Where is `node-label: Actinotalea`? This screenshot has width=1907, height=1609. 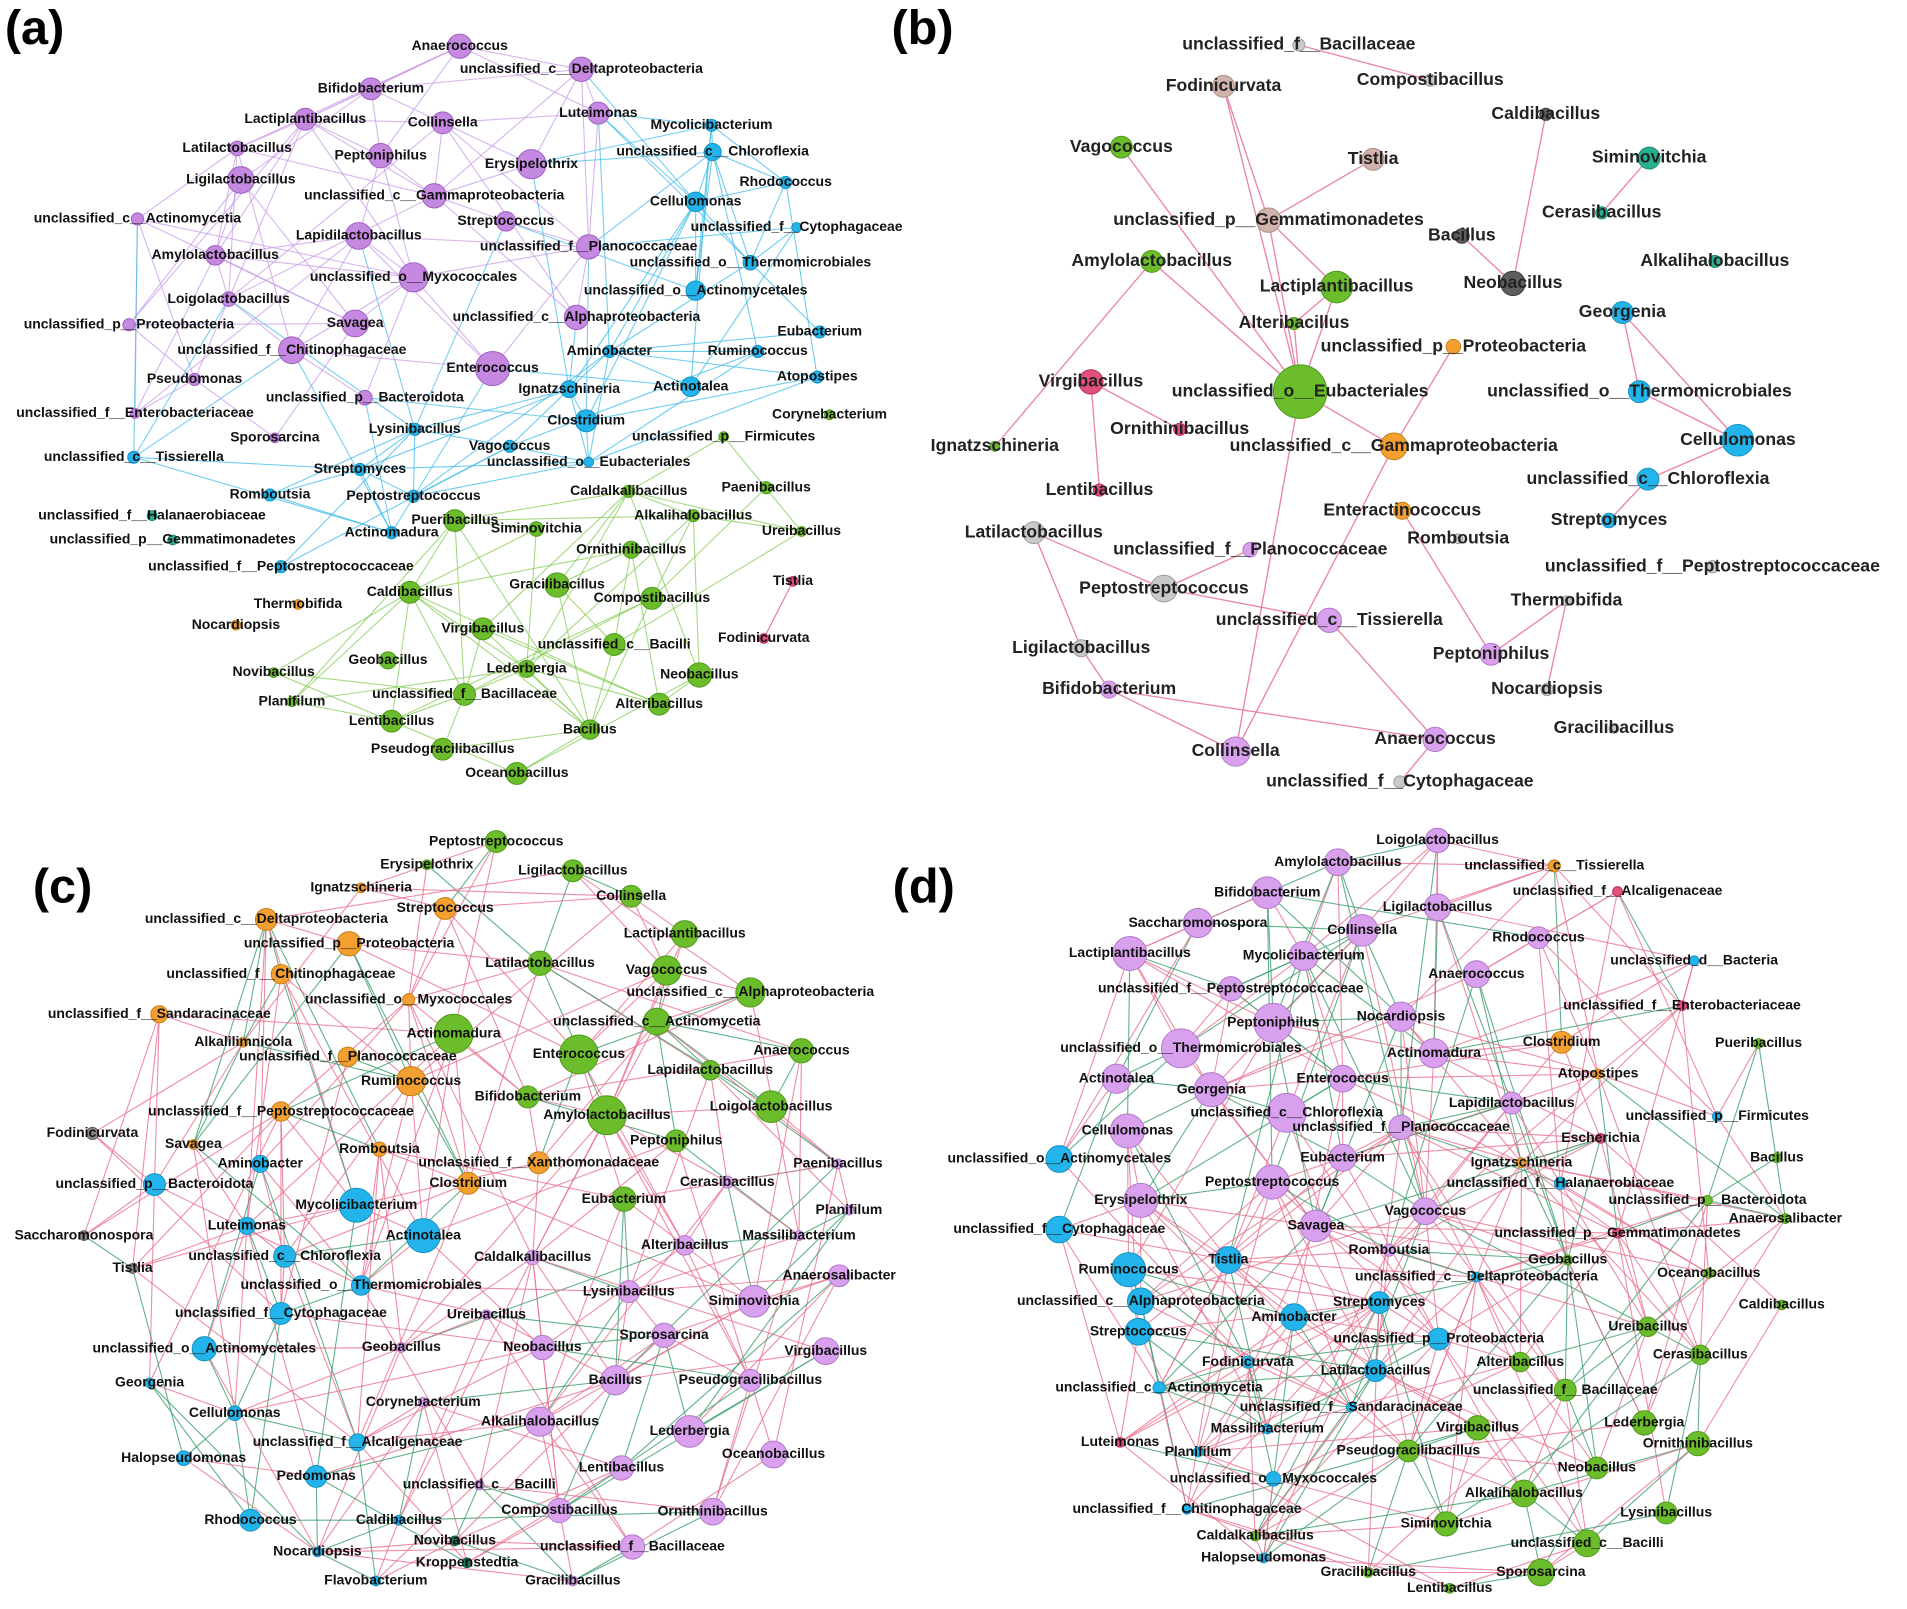 node-label: Actinotalea is located at coordinates (424, 1234).